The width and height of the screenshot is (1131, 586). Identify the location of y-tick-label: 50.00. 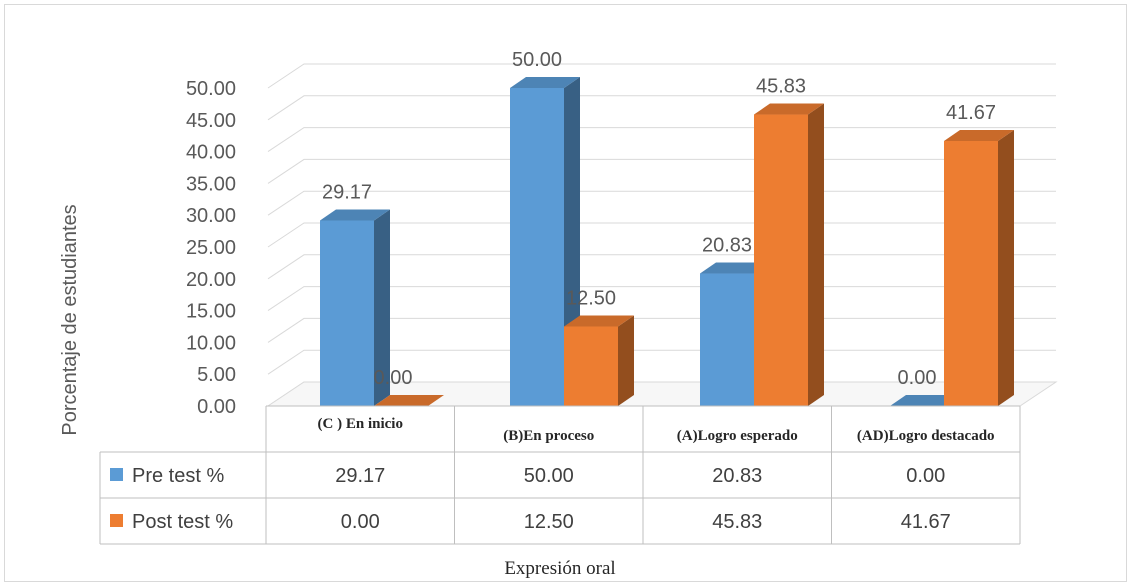
(211, 89).